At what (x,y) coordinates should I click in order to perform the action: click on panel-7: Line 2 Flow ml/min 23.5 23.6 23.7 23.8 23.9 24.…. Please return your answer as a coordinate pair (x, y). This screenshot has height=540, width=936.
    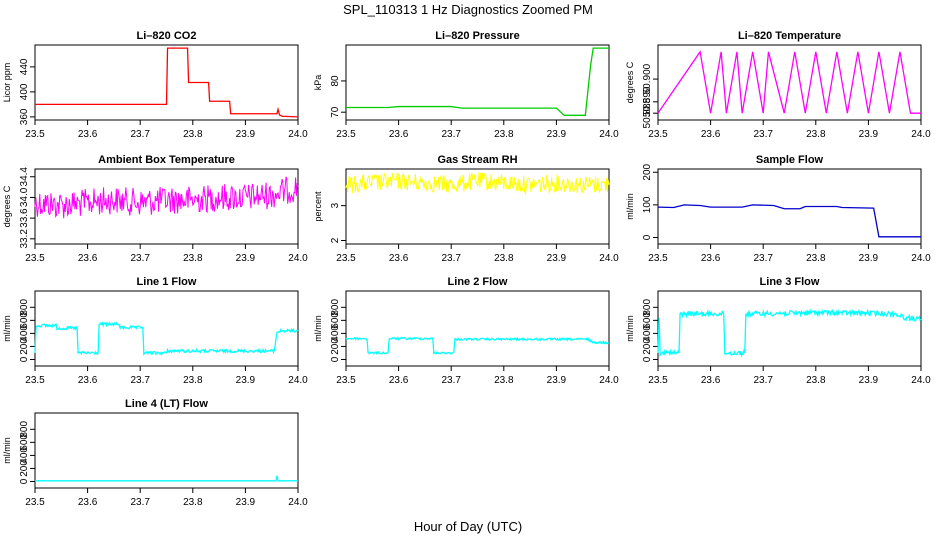
    Looking at the image, I should click on (466, 331).